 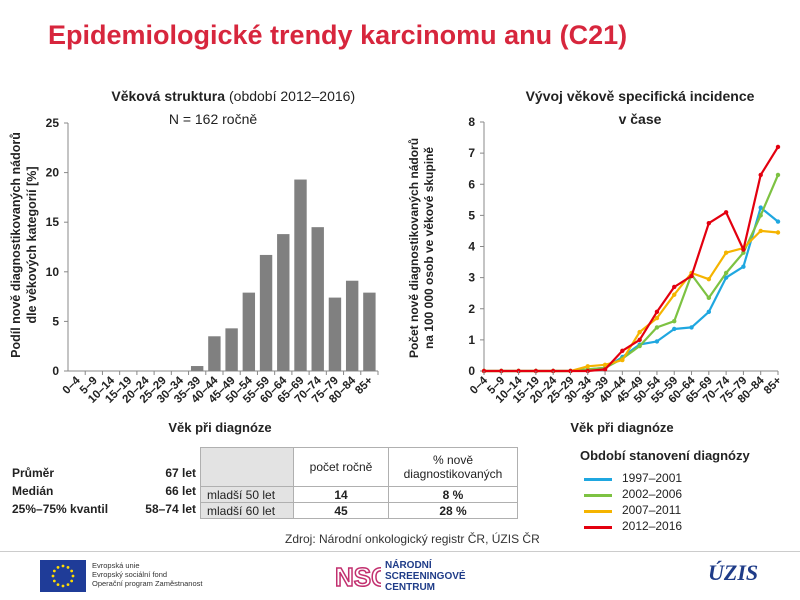 I want to click on nsc-line: NÁRODNÍ, so click(x=408, y=565).